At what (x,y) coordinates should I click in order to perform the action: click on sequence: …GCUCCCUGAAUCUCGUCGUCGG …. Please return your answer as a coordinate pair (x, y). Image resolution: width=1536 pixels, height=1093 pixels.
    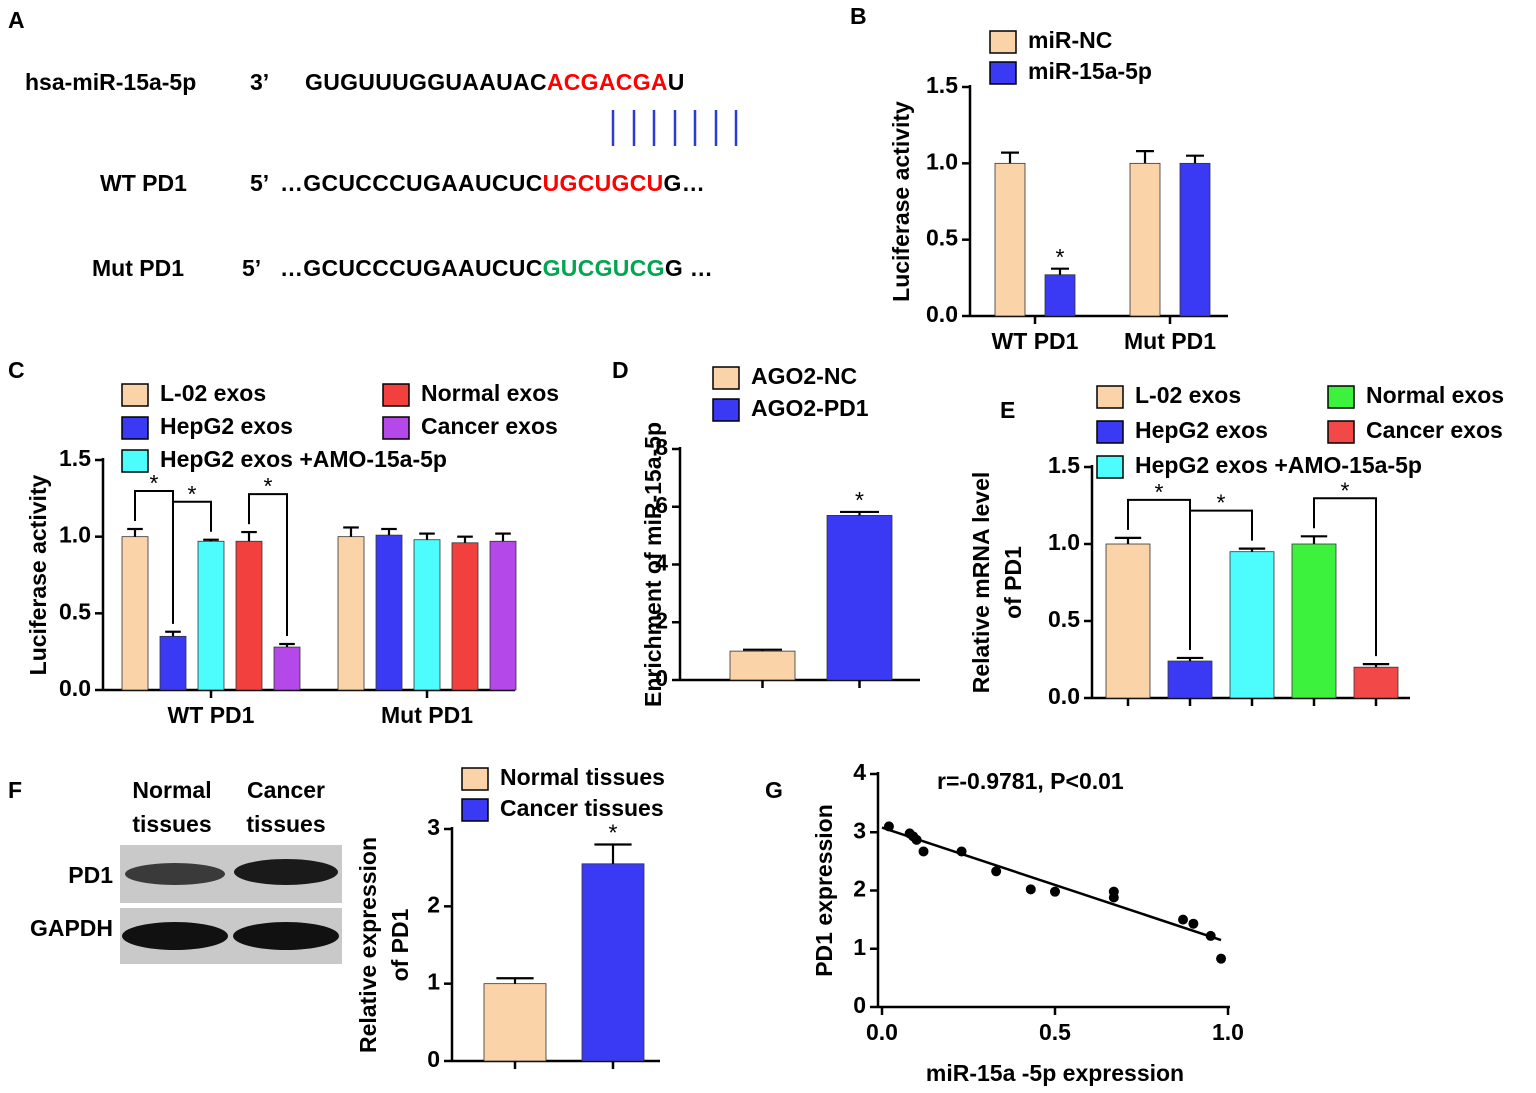
    Looking at the image, I should click on (496, 268).